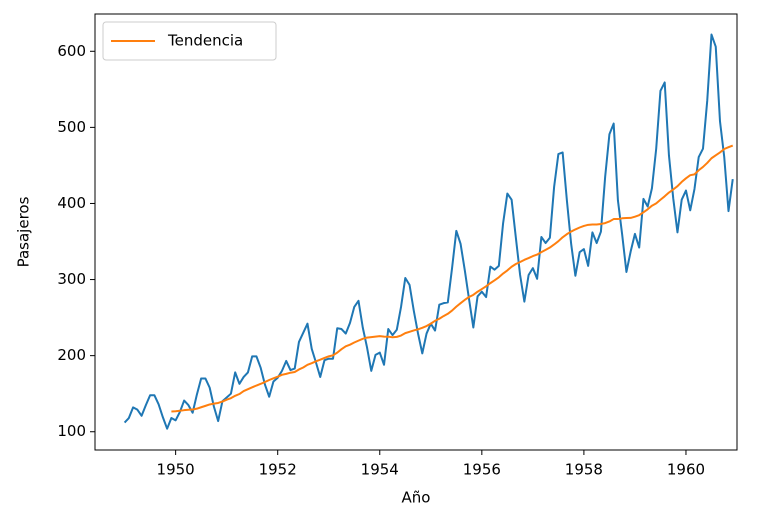 This screenshot has width=777, height=523. I want to click on y-axis-label: Pasajeros, so click(24, 231).